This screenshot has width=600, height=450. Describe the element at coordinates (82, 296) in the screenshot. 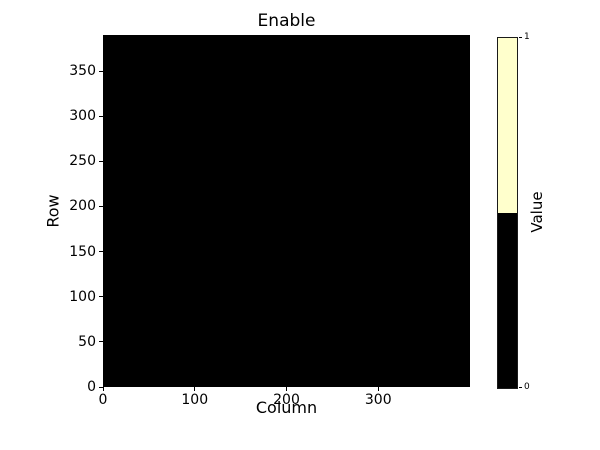

I see `y-tick-label: 100` at that location.